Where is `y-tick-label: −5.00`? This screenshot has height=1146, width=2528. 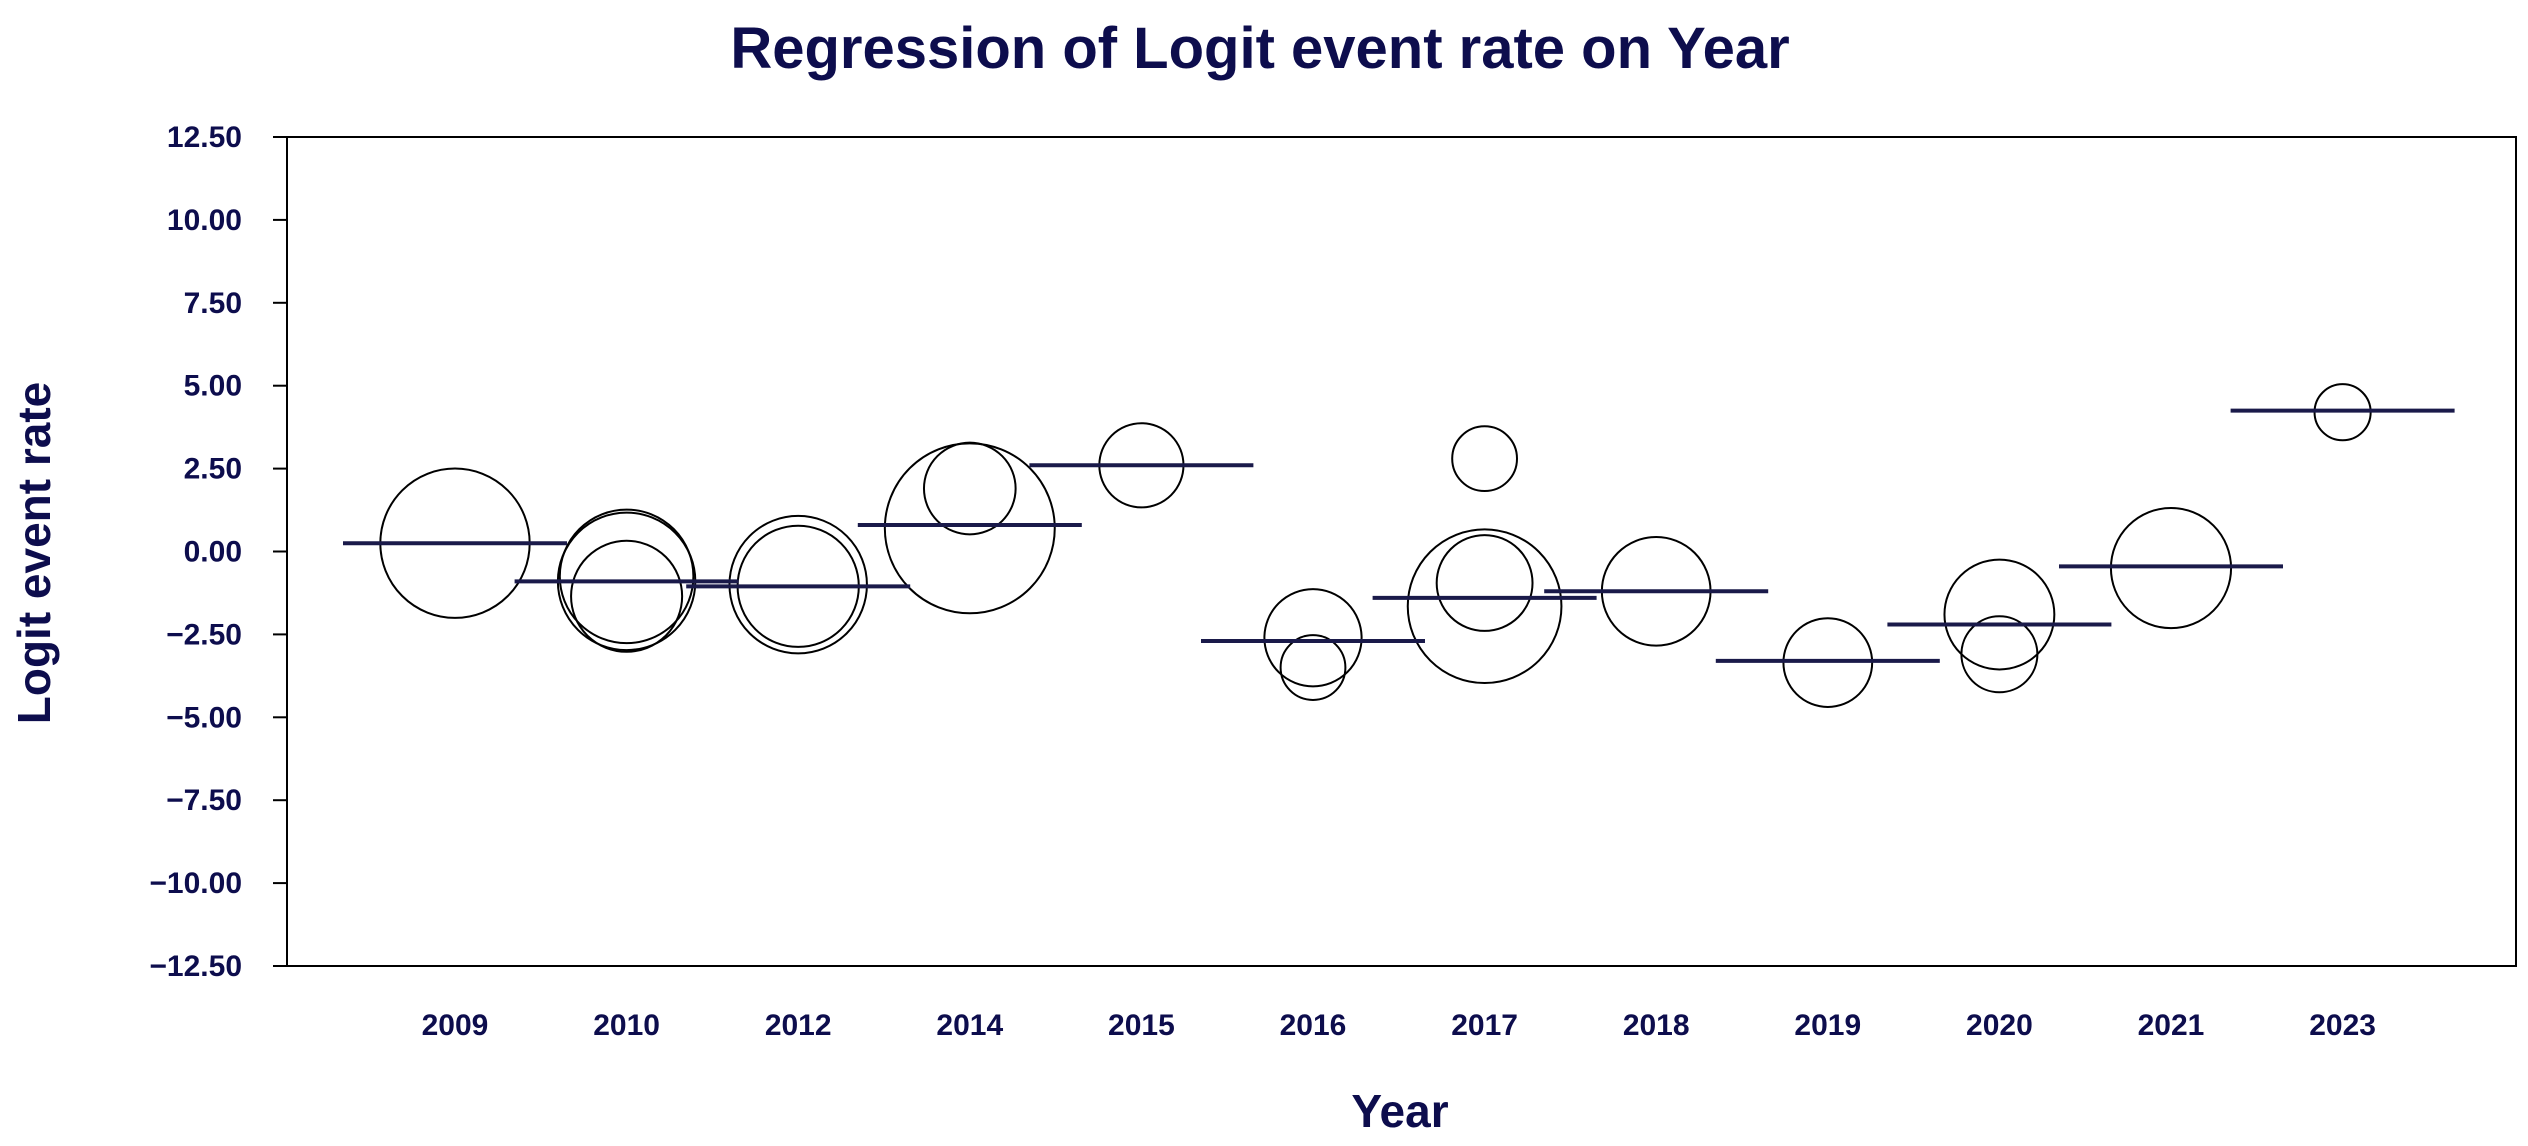 y-tick-label: −5.00 is located at coordinates (204, 717).